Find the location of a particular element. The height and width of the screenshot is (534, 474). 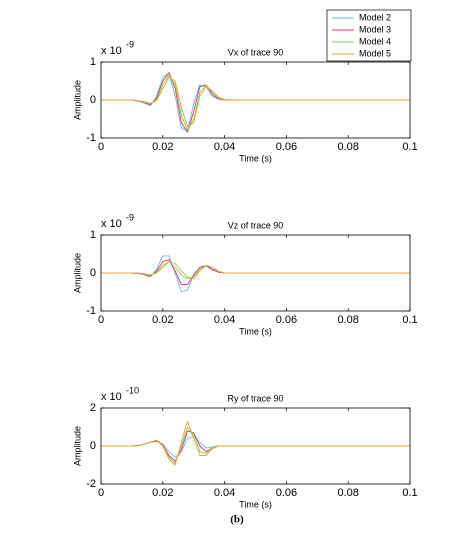

caption: (b) is located at coordinates (237, 520).